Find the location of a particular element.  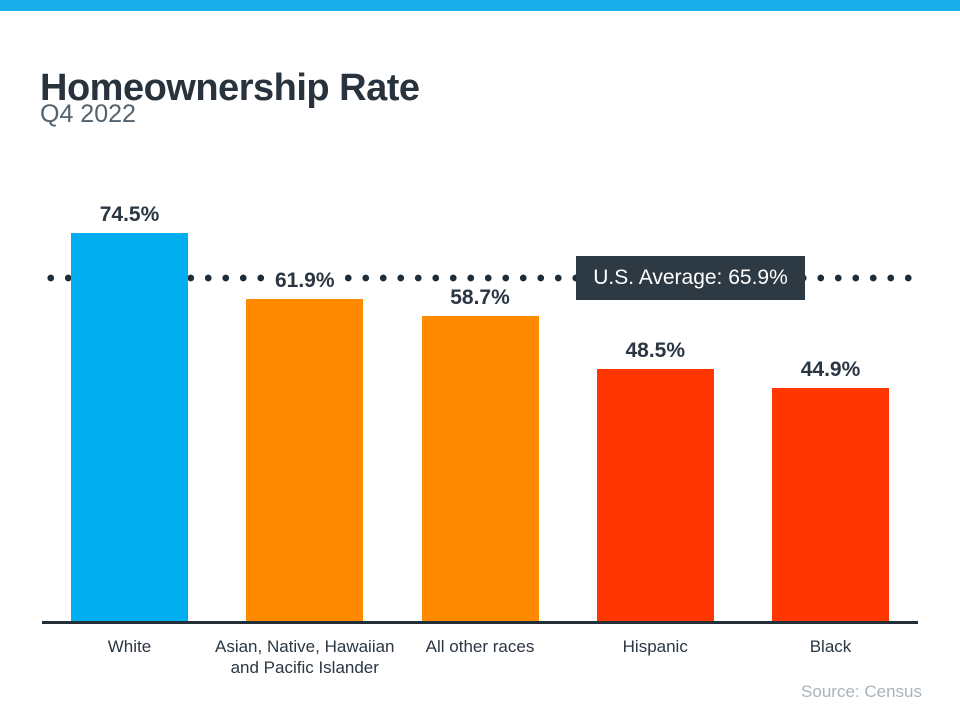

category-label-black: Black is located at coordinates (830, 646).